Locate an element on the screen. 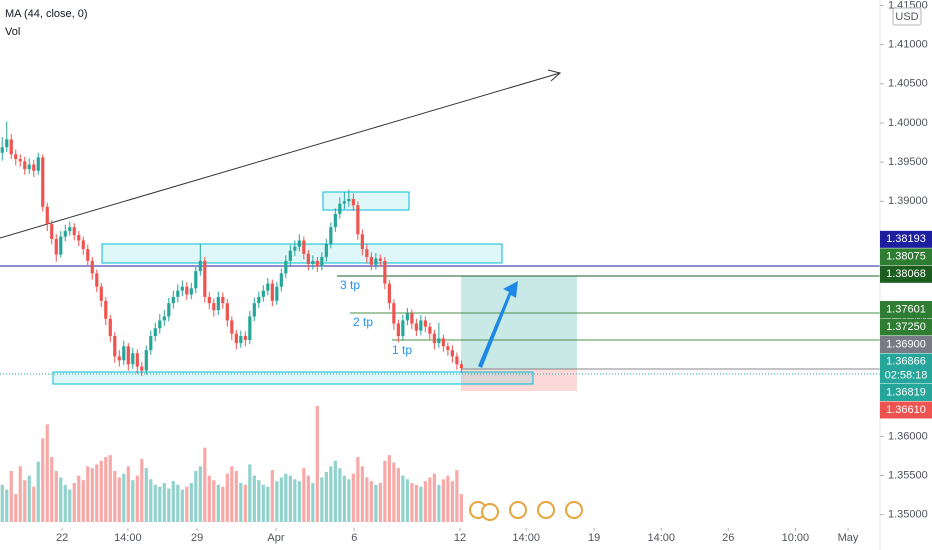  stop-zone is located at coordinates (519, 380).